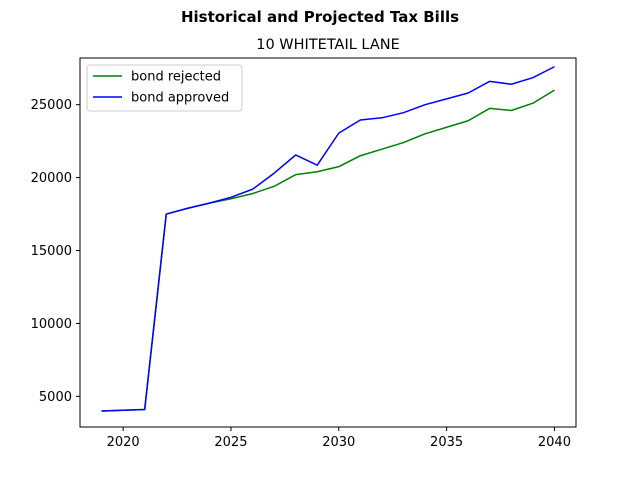  Describe the element at coordinates (51, 251) in the screenshot. I see `y-tick-label: 15000` at that location.